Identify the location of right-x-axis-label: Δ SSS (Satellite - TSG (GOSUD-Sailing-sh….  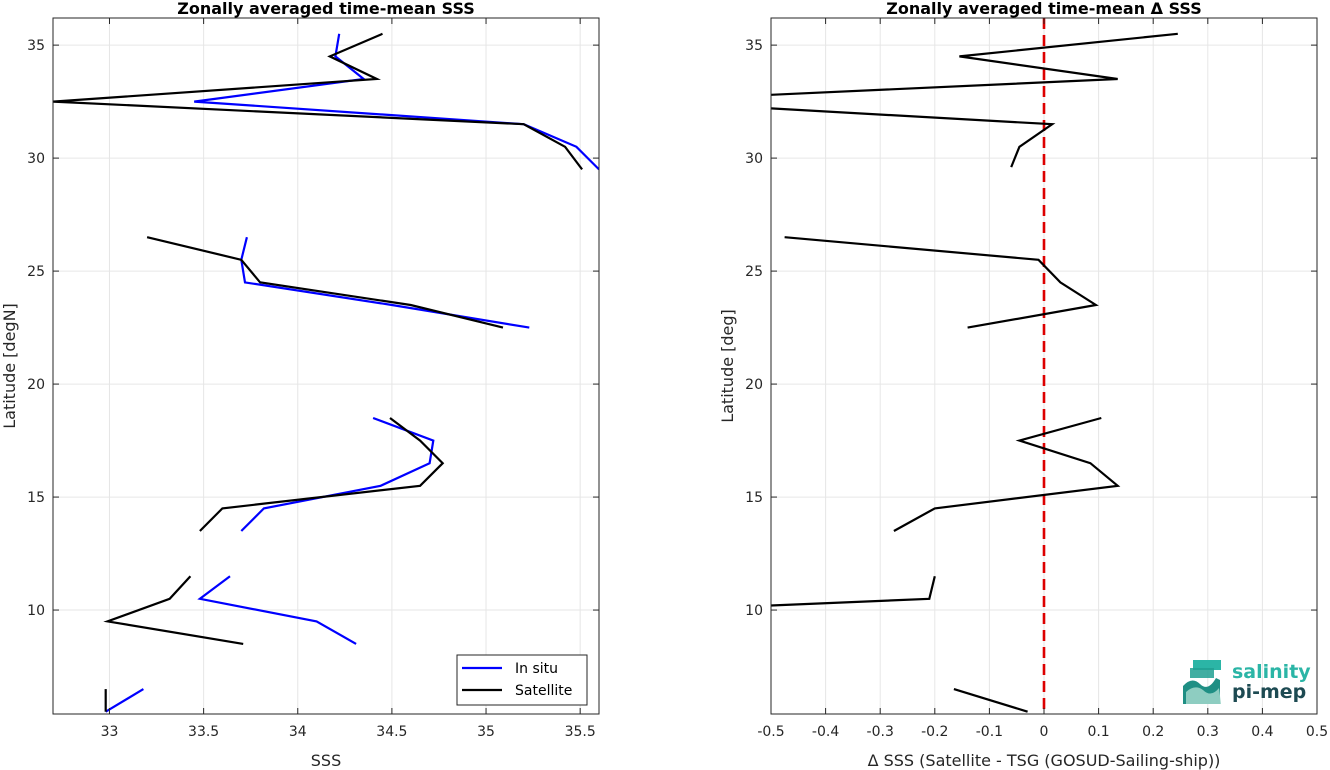
(1044, 760).